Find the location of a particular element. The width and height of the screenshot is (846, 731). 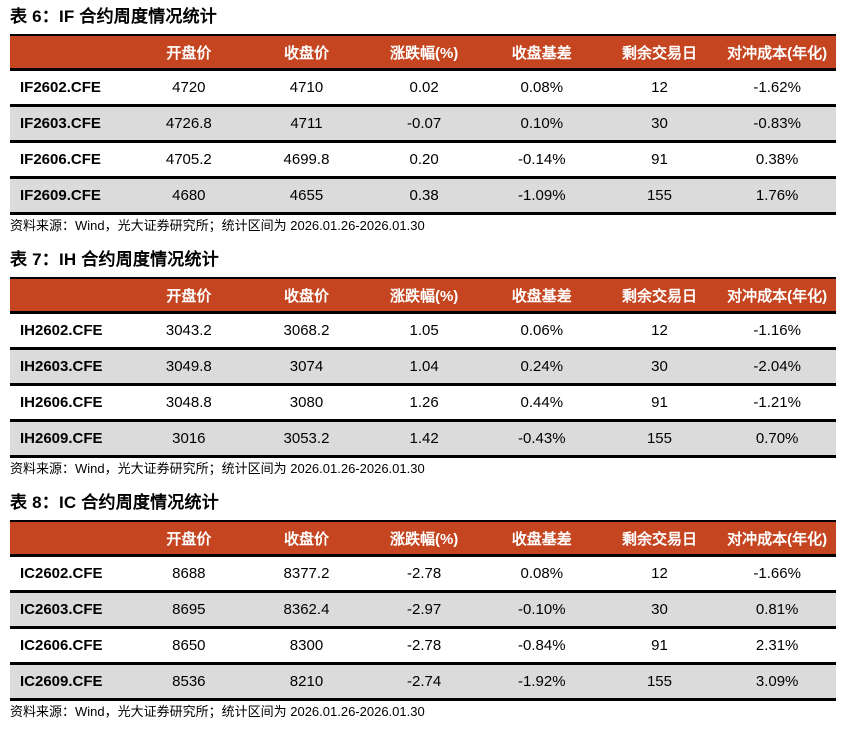

value-cell: -1.66% is located at coordinates (777, 574).